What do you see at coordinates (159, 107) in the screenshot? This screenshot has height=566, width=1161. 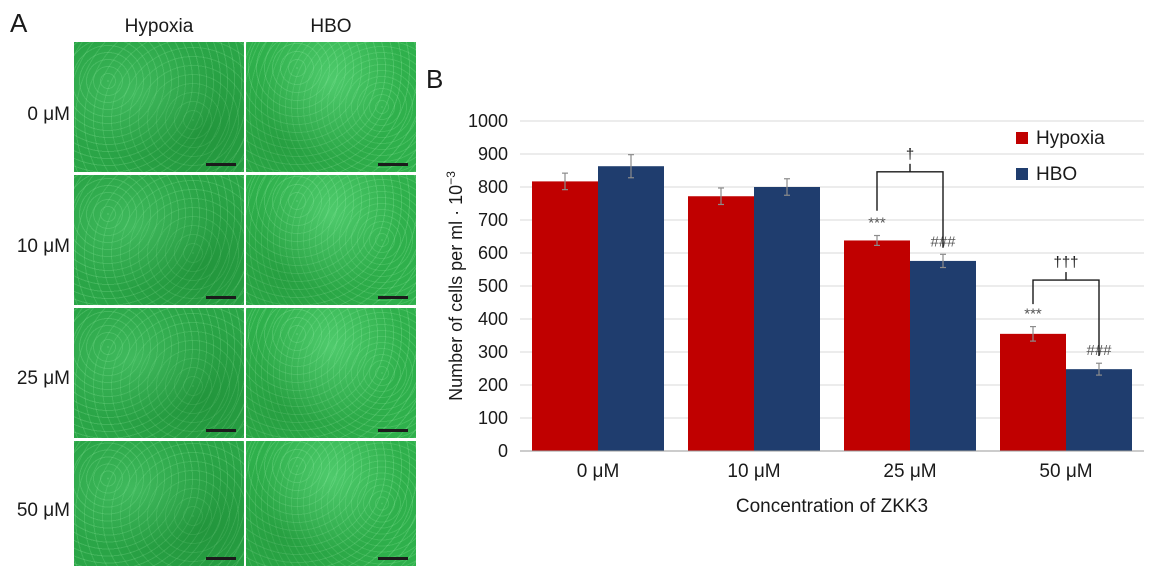 I see `micrograph-hypoxia-0um` at bounding box center [159, 107].